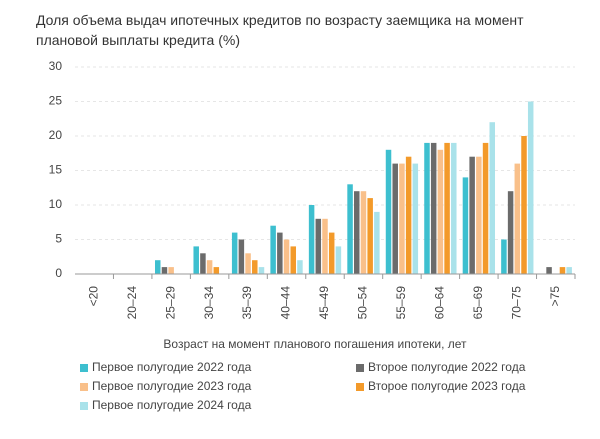  I want to click on x-tick-label: 30–34, so click(209, 303).